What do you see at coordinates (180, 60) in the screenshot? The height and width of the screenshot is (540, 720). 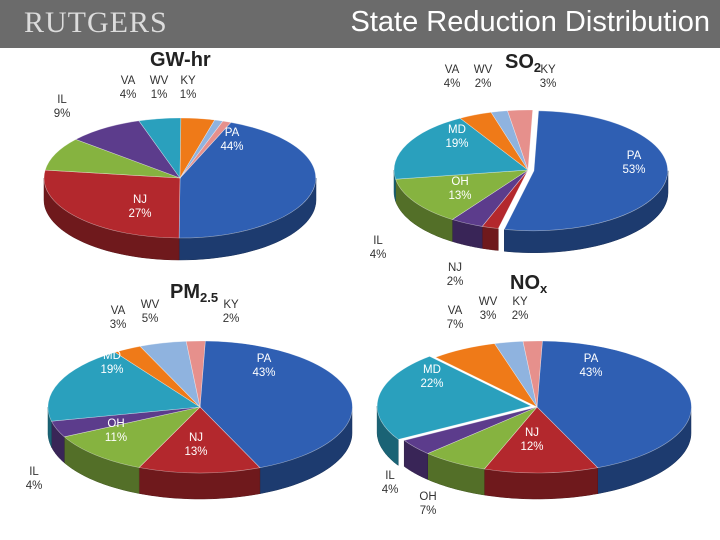 I see `chart-title: GW-hr` at bounding box center [180, 60].